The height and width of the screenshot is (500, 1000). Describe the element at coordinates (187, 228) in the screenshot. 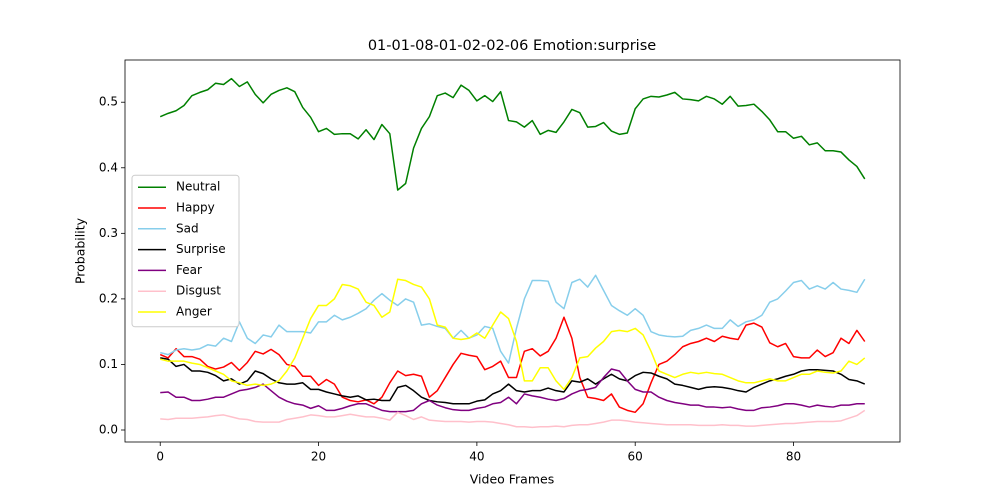

I see `legend-label: Sad` at that location.